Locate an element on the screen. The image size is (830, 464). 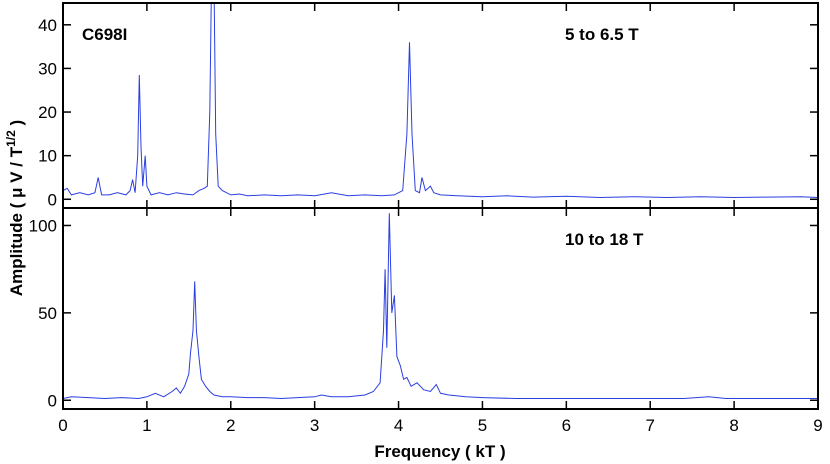
y-axis-label: Amplitude ( μ V / T1/2 ) is located at coordinates (15, 208).